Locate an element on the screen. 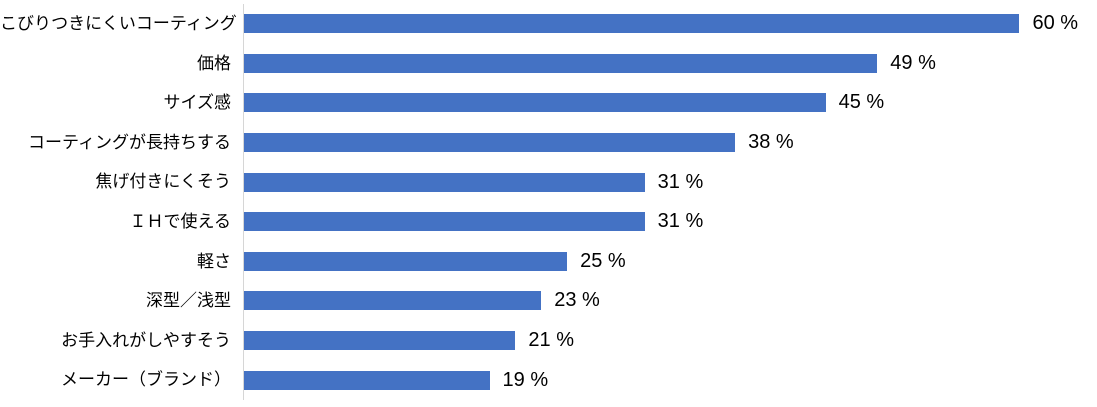 This screenshot has width=1097, height=407. bar-row: ＩＨで使える 31 % is located at coordinates (548, 221).